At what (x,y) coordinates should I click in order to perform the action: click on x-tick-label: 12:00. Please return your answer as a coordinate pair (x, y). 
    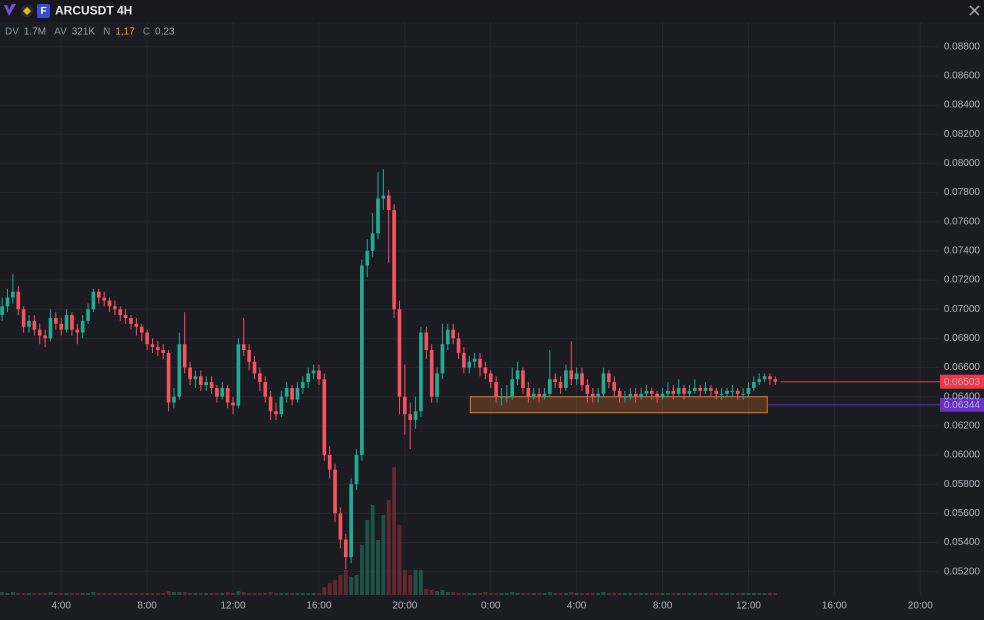
    Looking at the image, I should click on (233, 606).